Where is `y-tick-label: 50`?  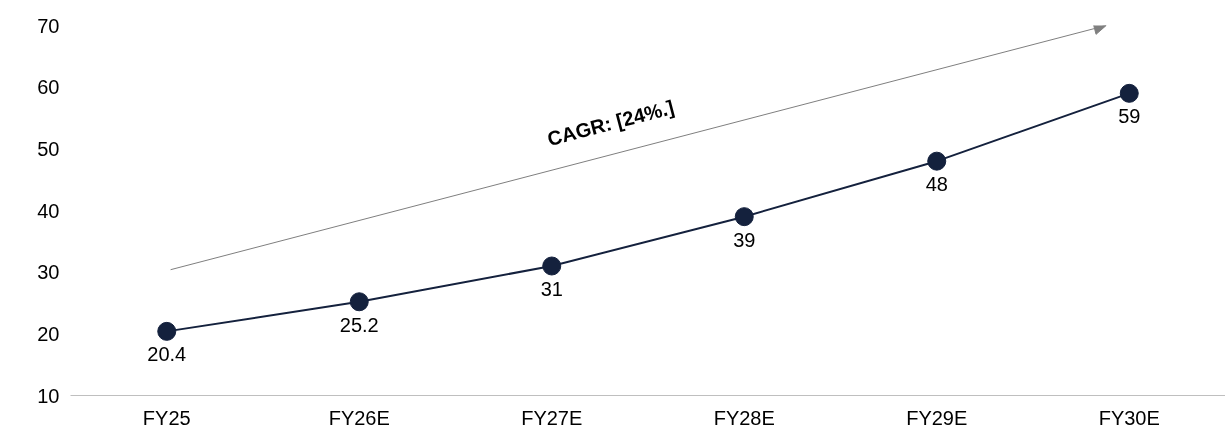
y-tick-label: 50 is located at coordinates (48, 148).